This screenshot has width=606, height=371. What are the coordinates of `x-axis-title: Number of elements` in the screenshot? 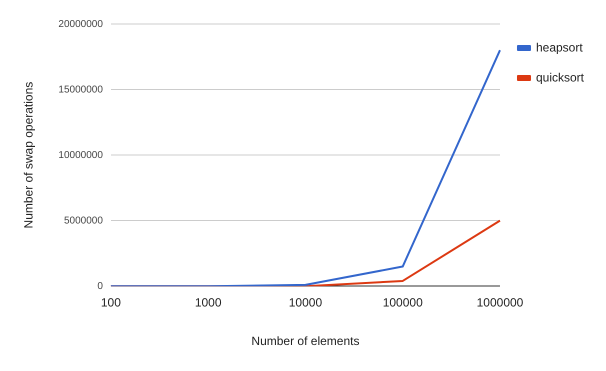 It's located at (305, 341).